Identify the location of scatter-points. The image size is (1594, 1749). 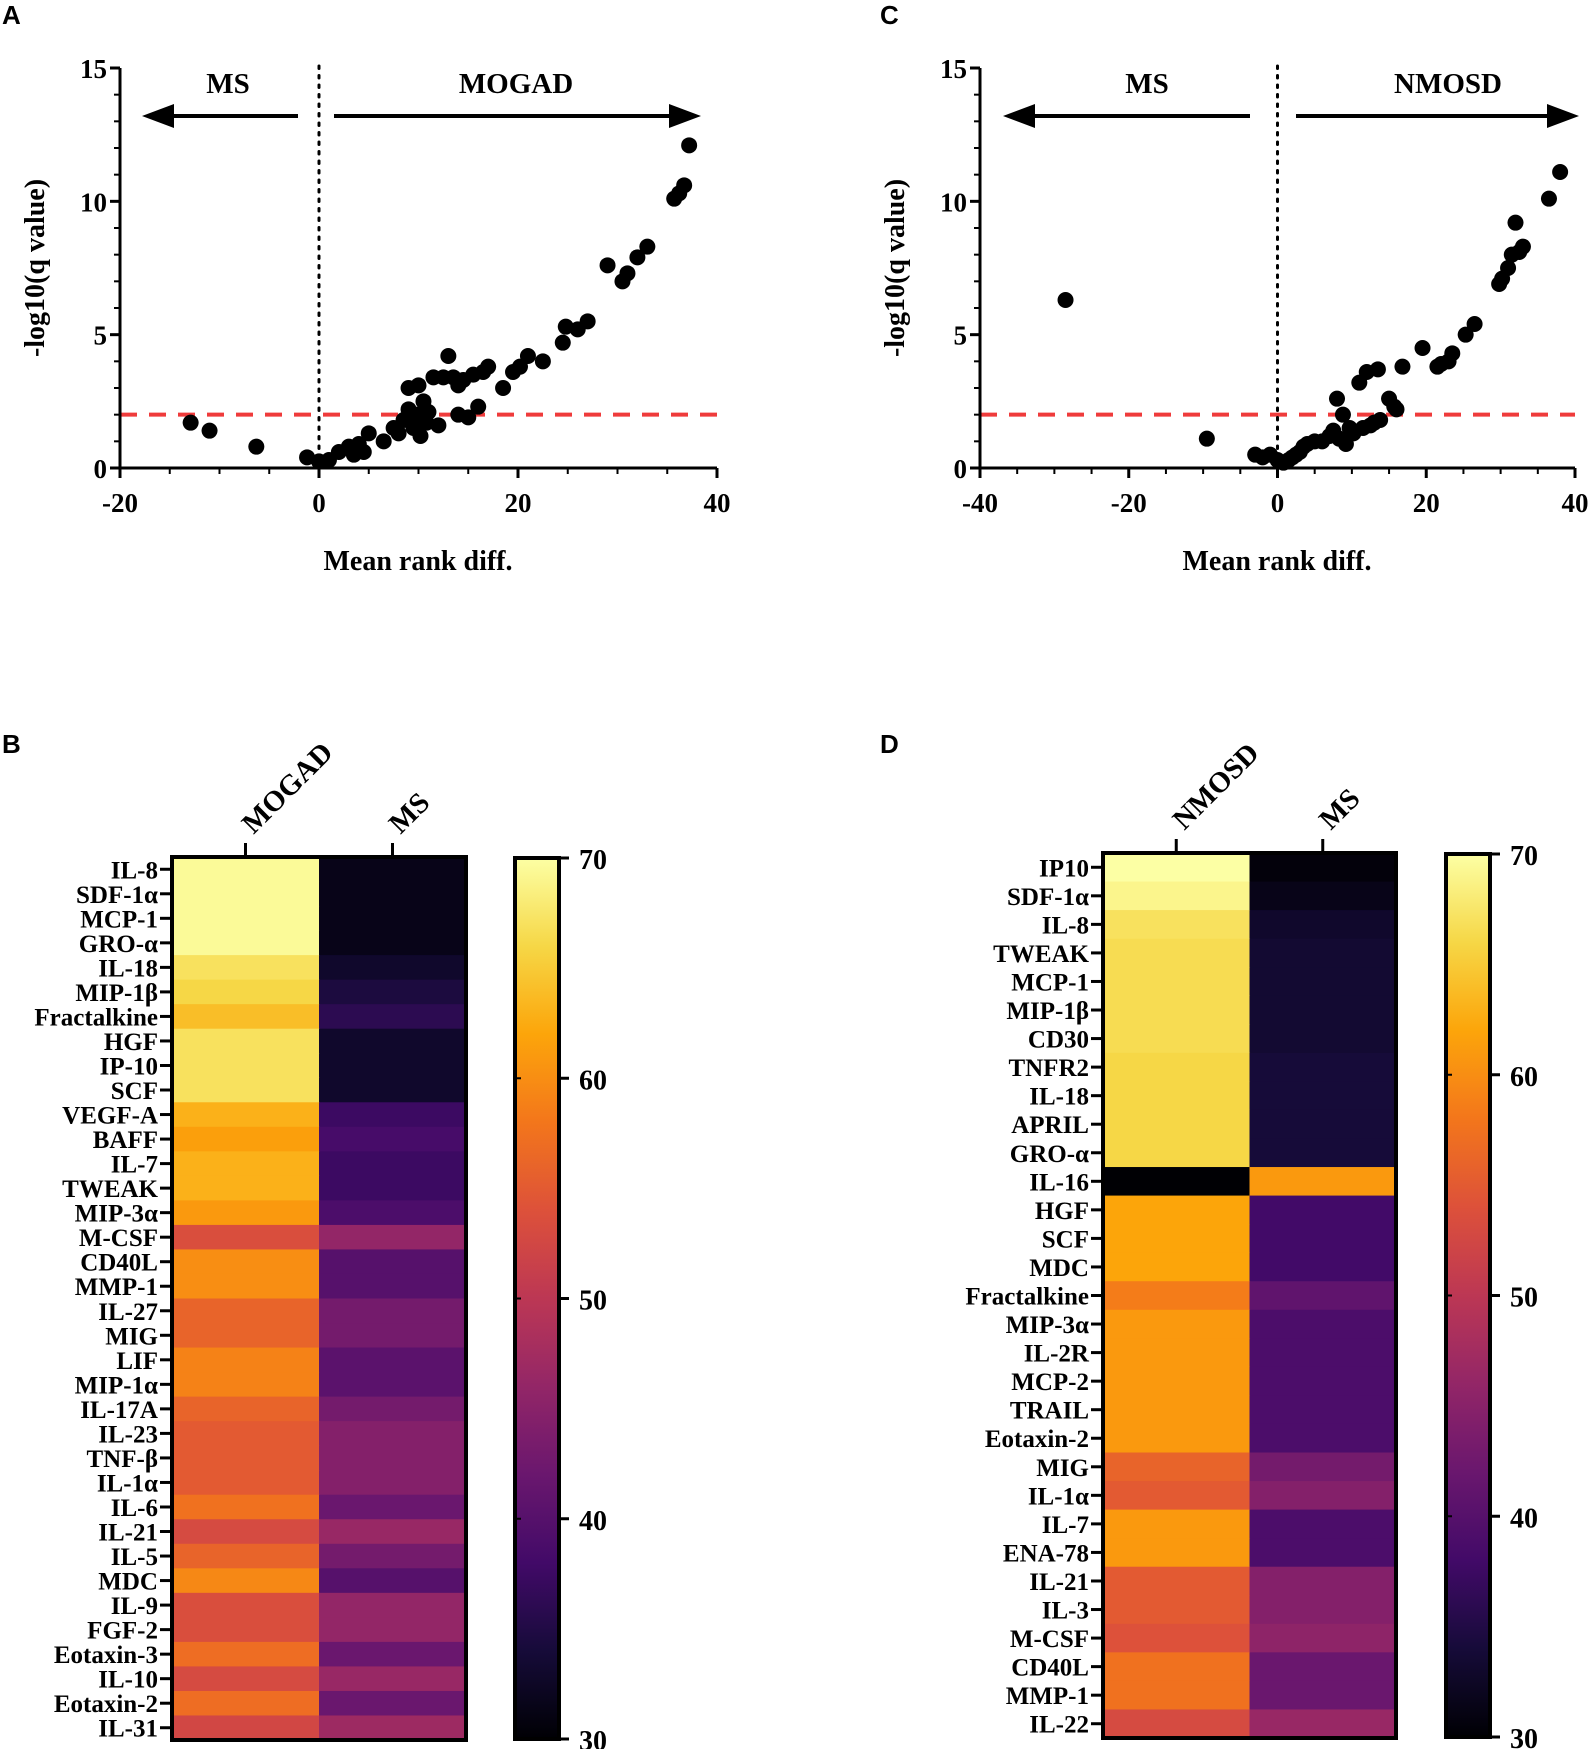
(1313, 317).